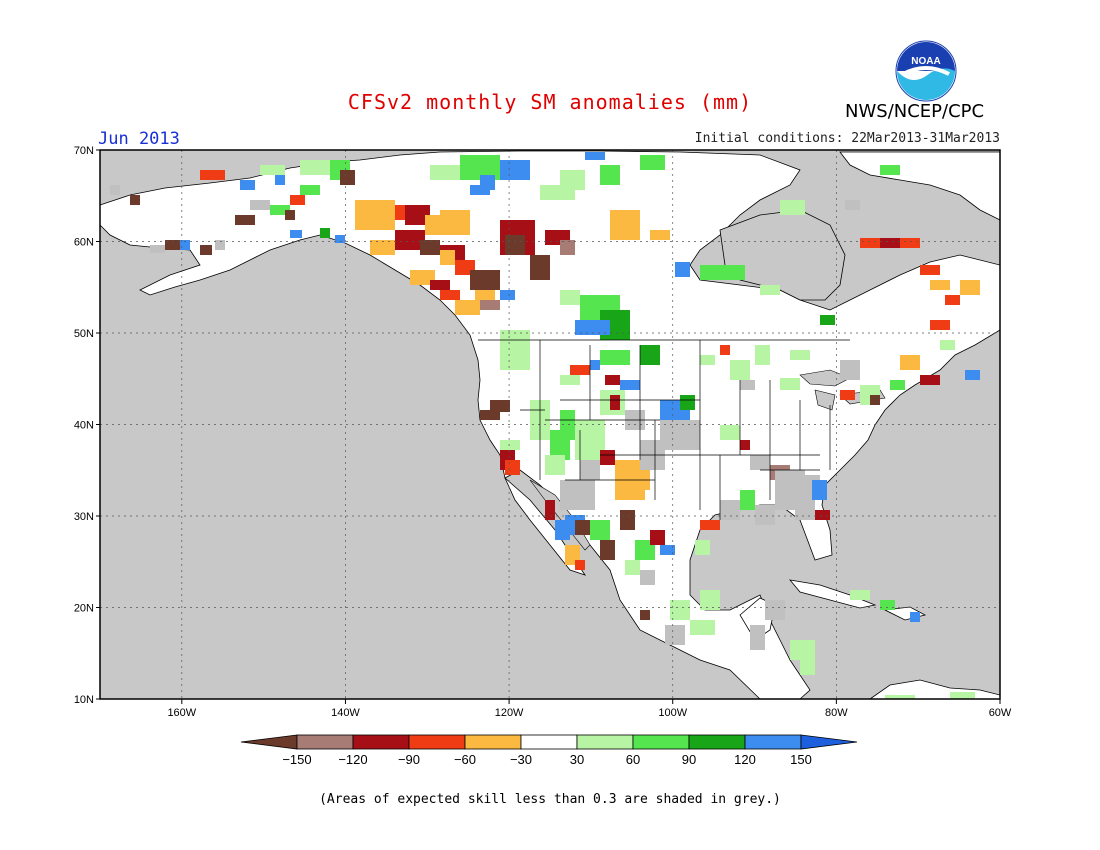 This screenshot has height=850, width=1100. I want to click on colorbar-label: 90, so click(689, 759).